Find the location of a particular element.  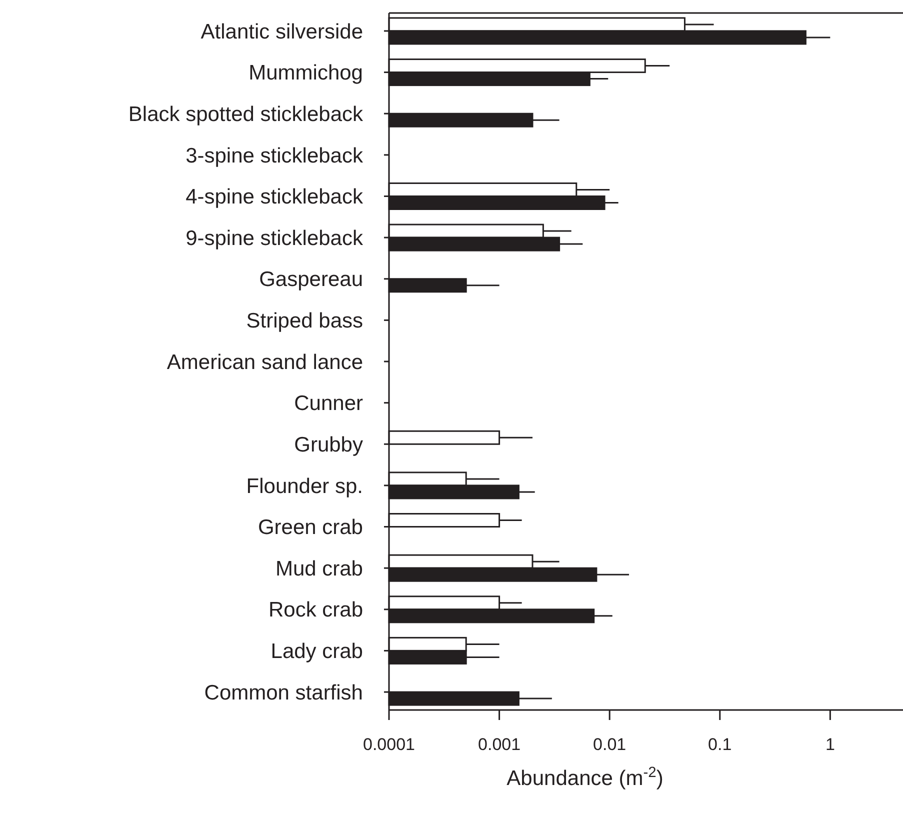

y-tick-label: Rock crab is located at coordinates (315, 610).